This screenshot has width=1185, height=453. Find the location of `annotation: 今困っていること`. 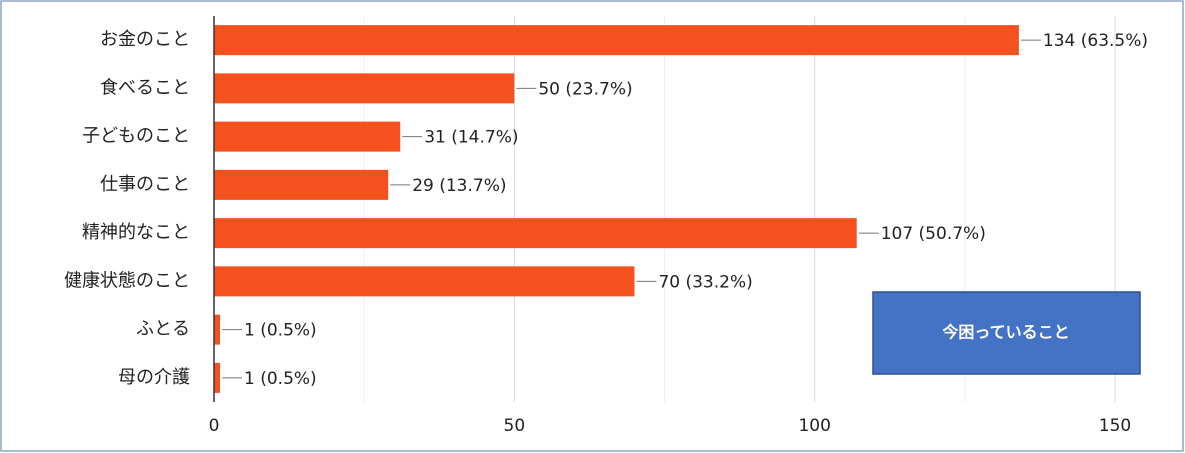

annotation: 今困っていること is located at coordinates (1005, 332).